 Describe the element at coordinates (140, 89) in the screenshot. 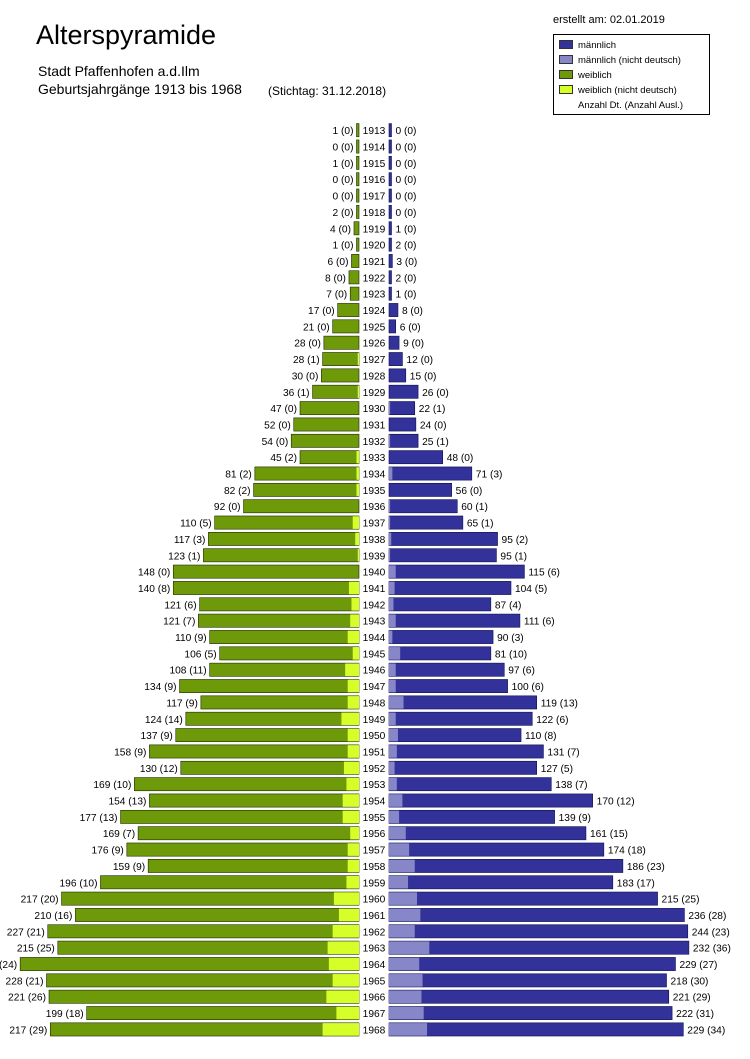

I see `subtitle-years: Geburtsjahrgänge 1913 bis 1968` at that location.